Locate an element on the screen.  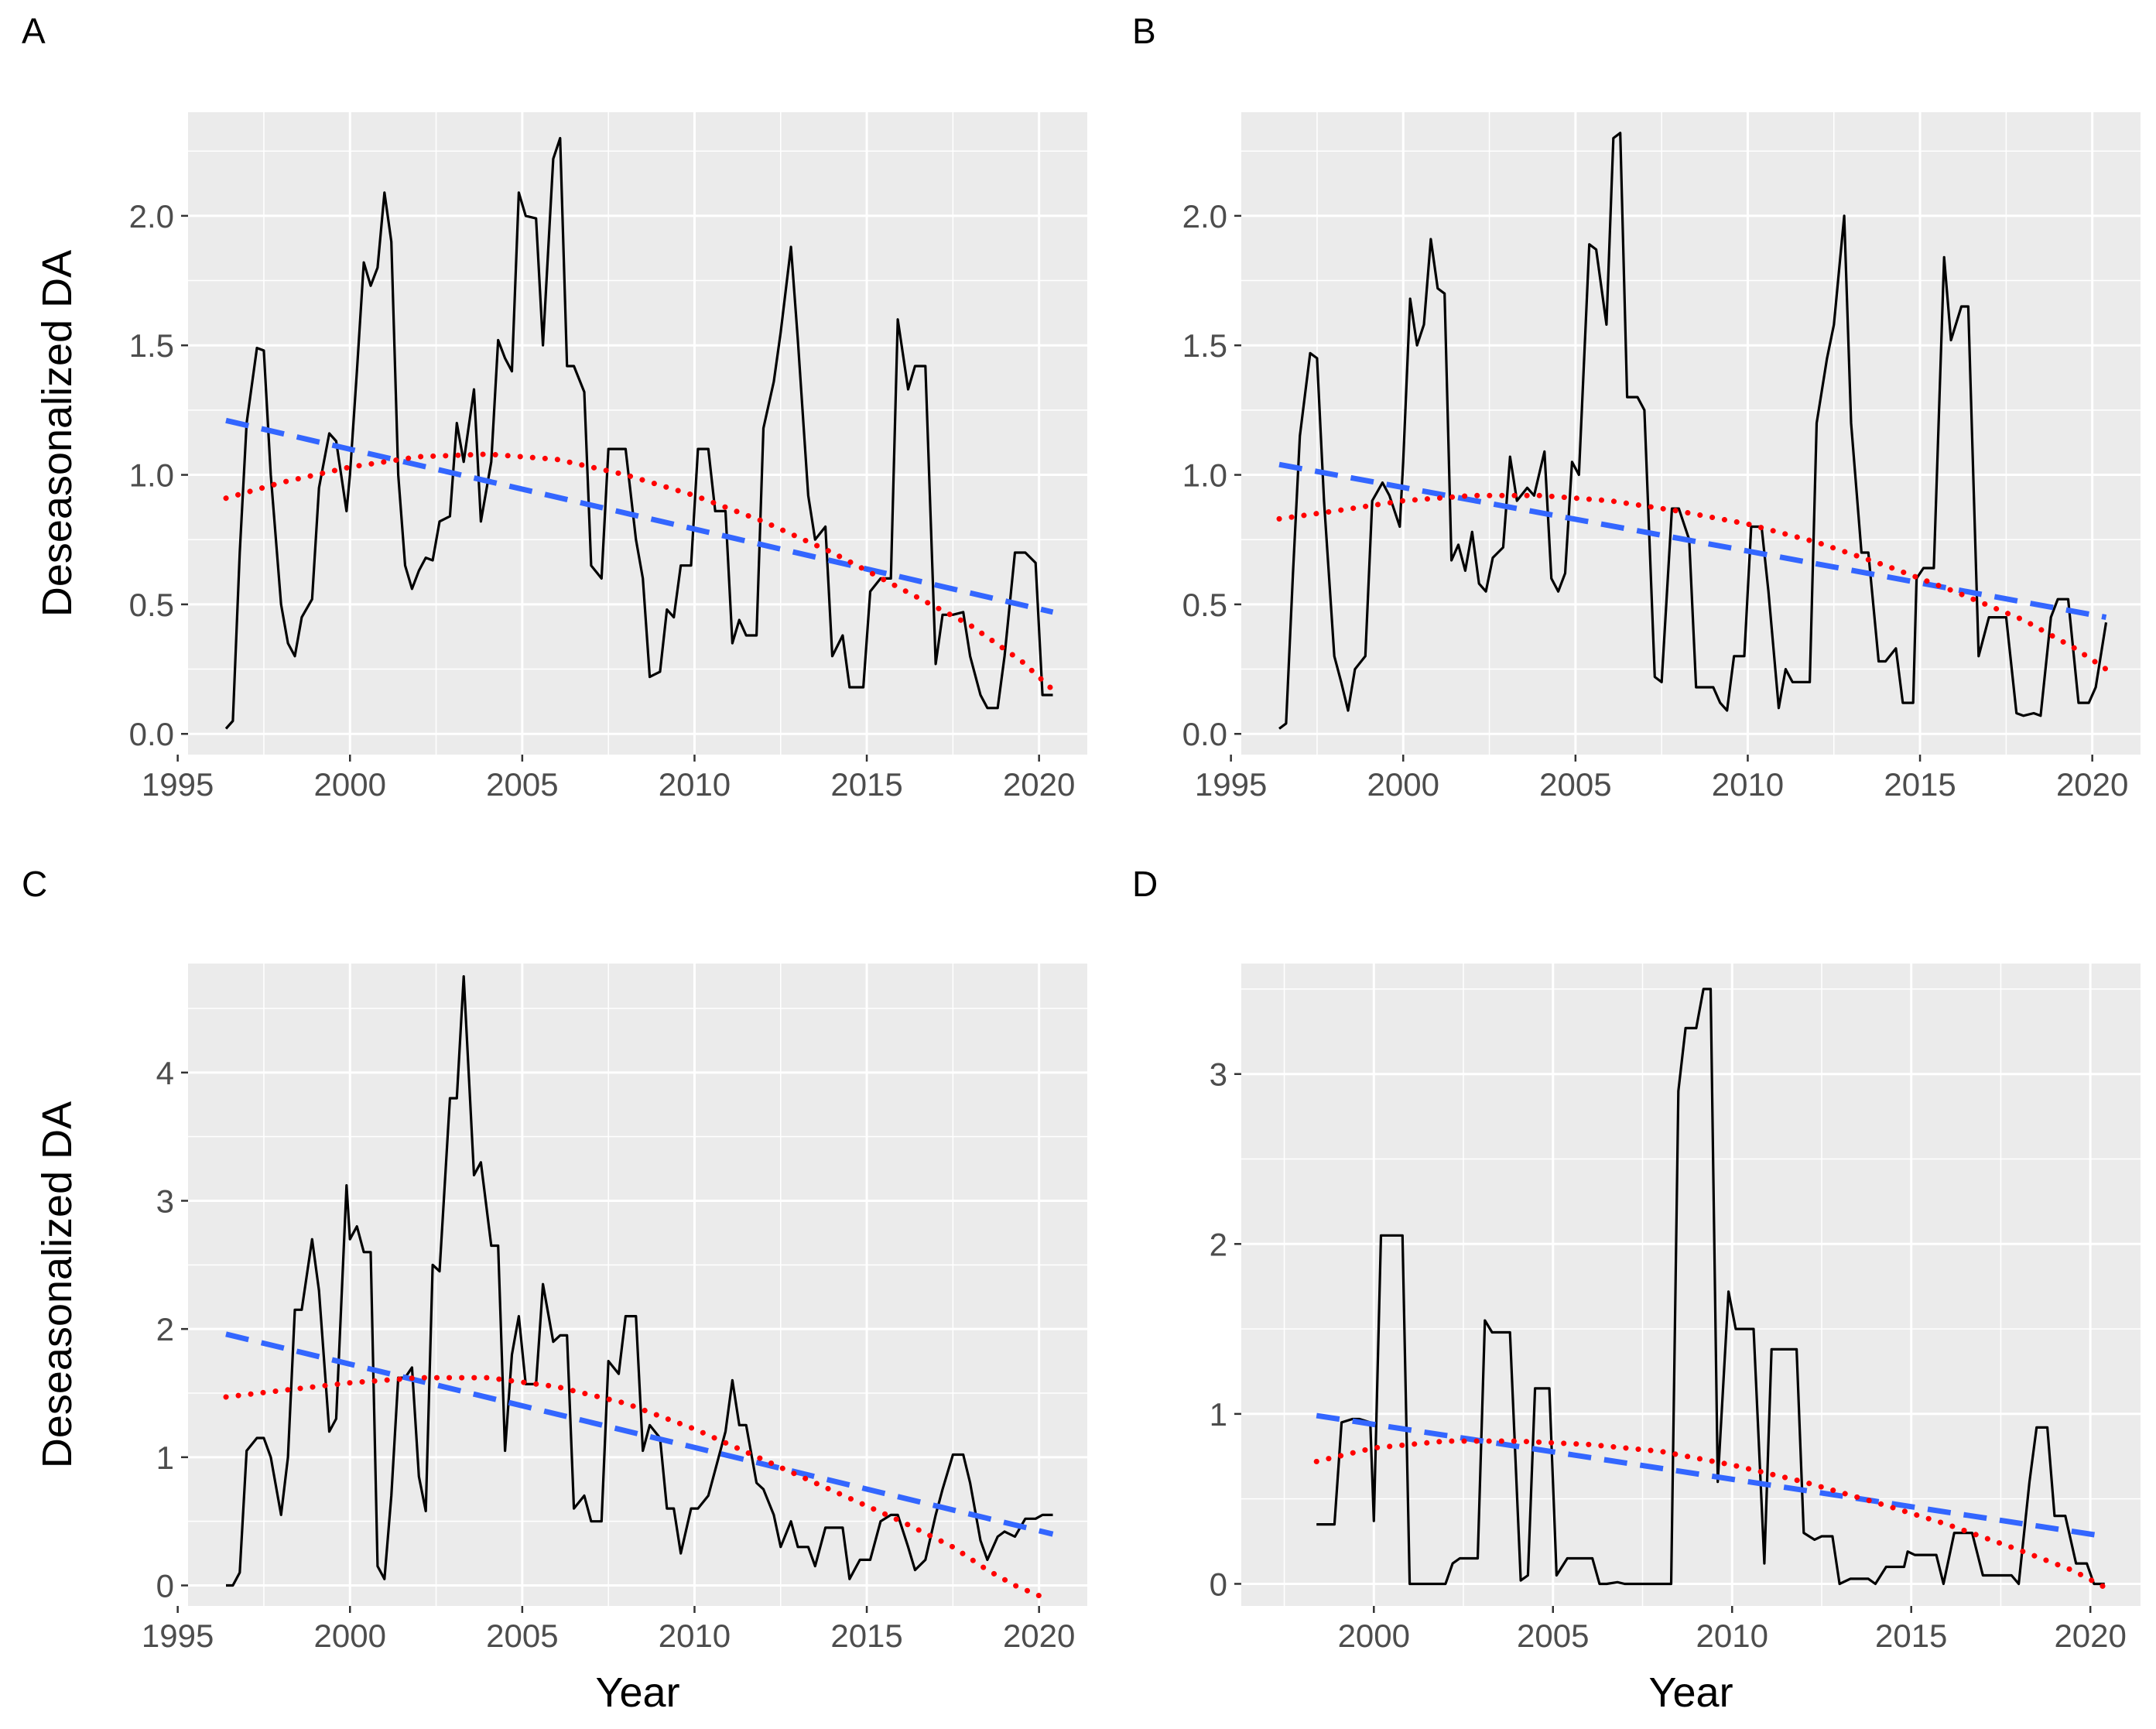
panel-label: C is located at coordinates (34, 884).